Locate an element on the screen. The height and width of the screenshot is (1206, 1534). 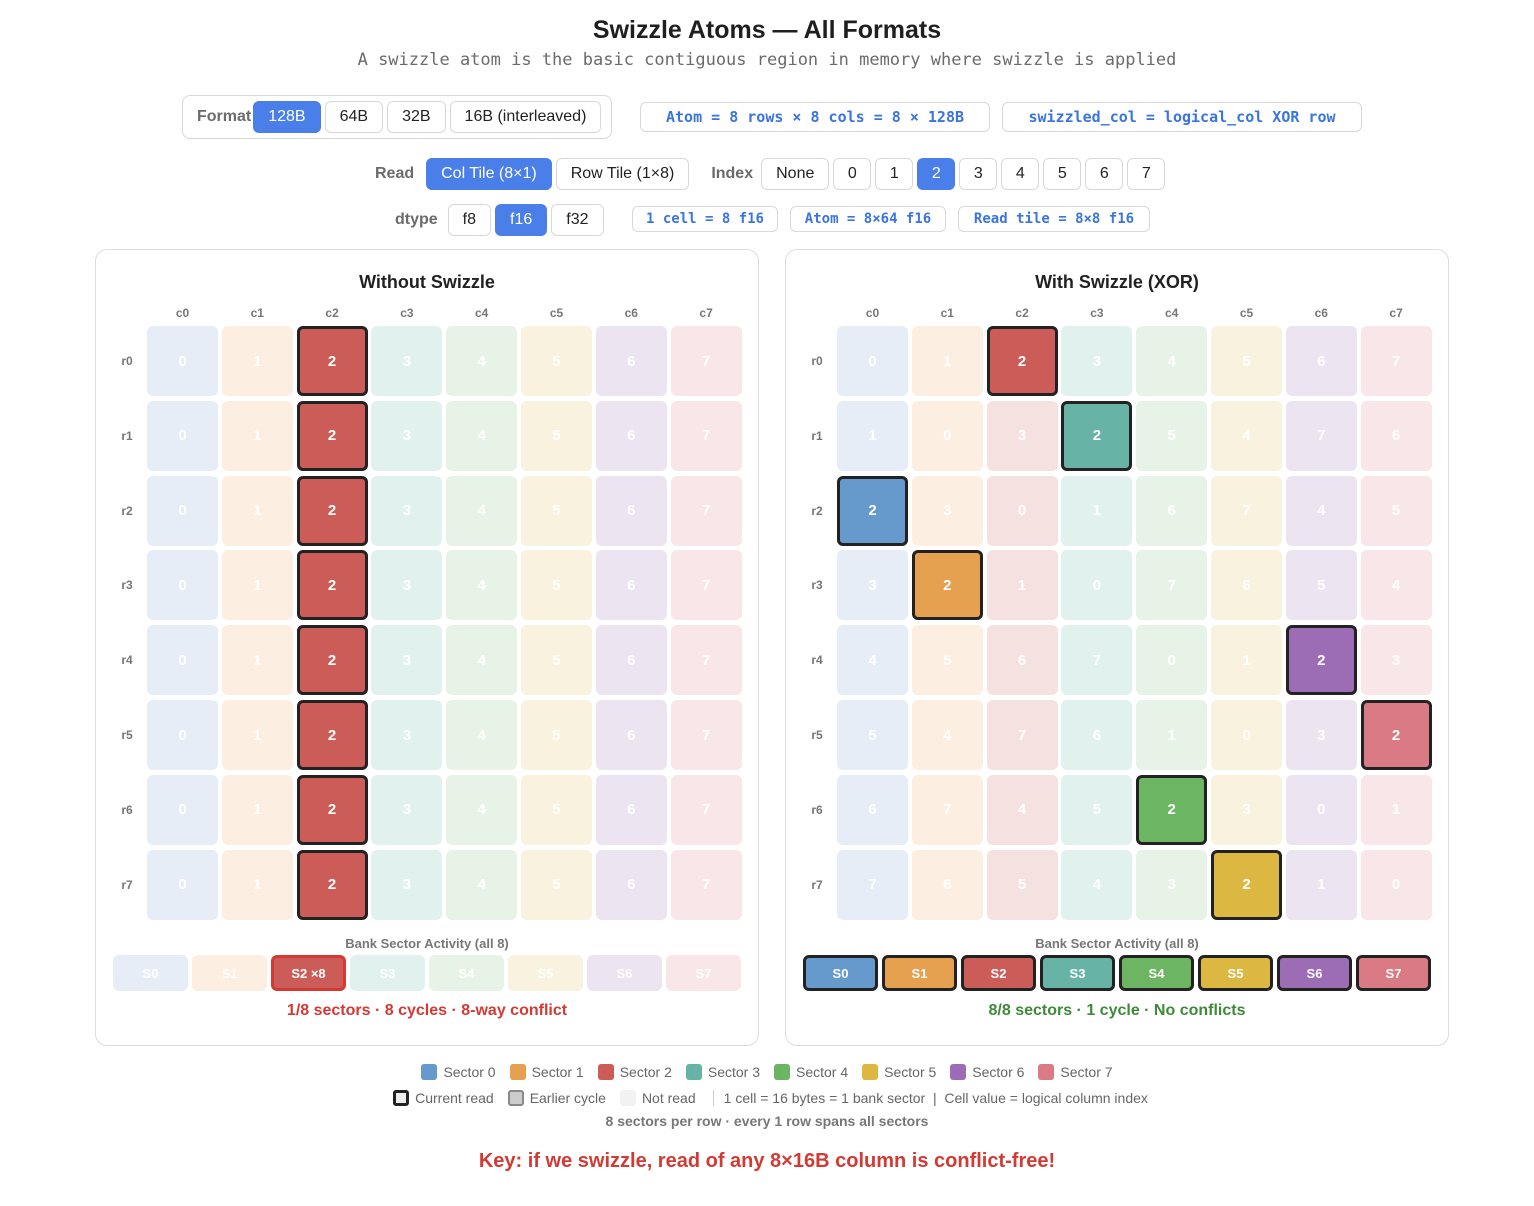
dtype-f8-button: f8 is located at coordinates (469, 220).